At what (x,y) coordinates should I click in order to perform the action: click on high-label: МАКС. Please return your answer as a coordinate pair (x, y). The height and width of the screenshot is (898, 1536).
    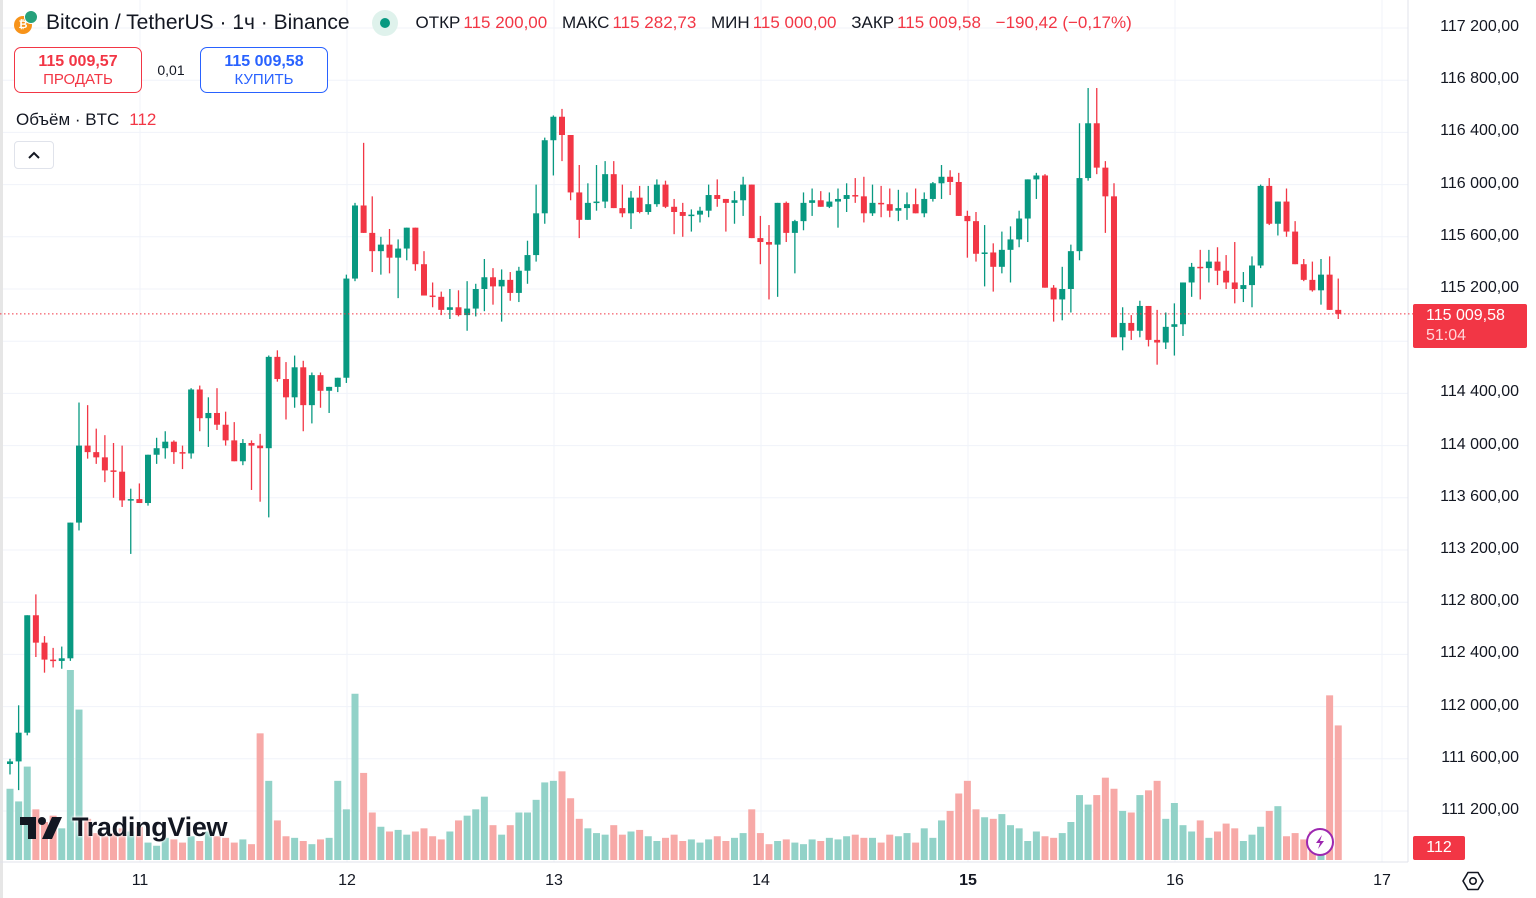
    Looking at the image, I should click on (585, 22).